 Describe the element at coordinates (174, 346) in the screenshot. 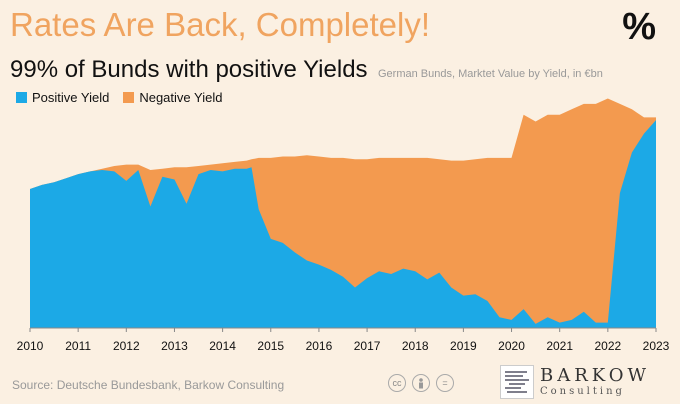

I see `x-tick-label: 2013` at that location.